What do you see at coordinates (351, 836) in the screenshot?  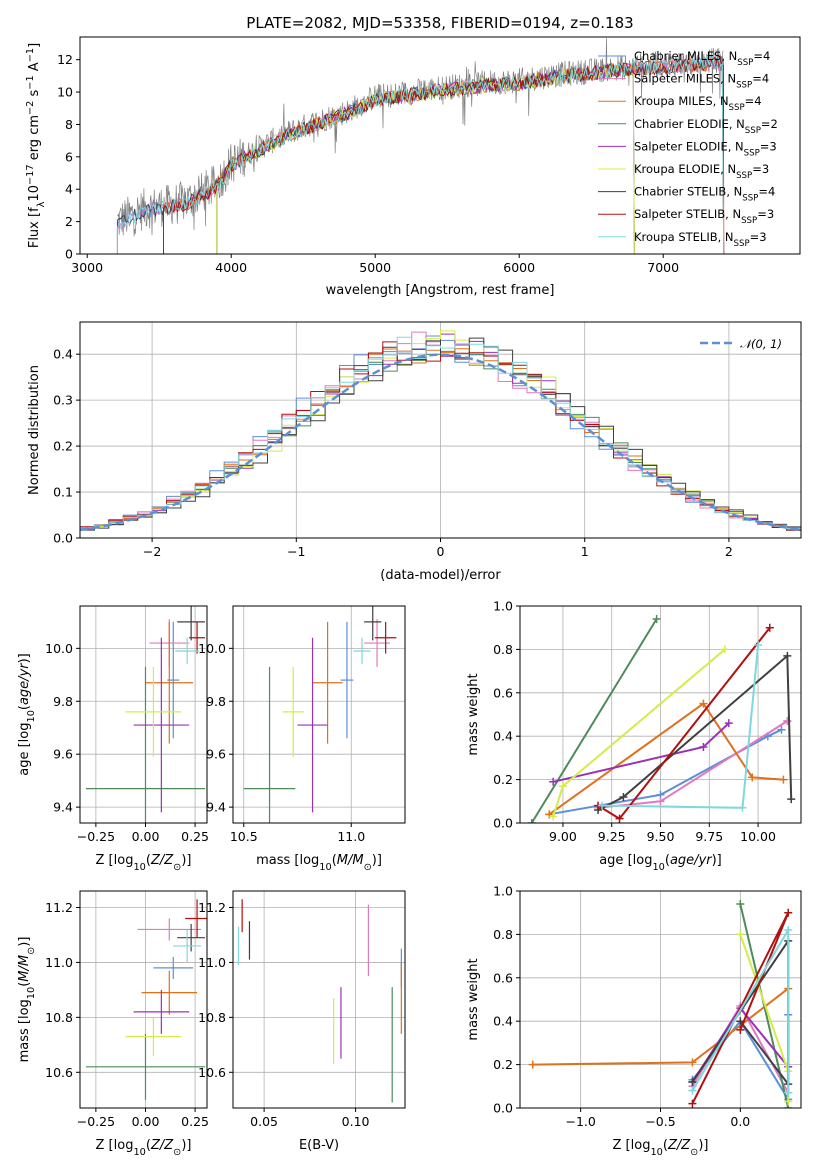 I see `x-tick-label: 11.0` at bounding box center [351, 836].